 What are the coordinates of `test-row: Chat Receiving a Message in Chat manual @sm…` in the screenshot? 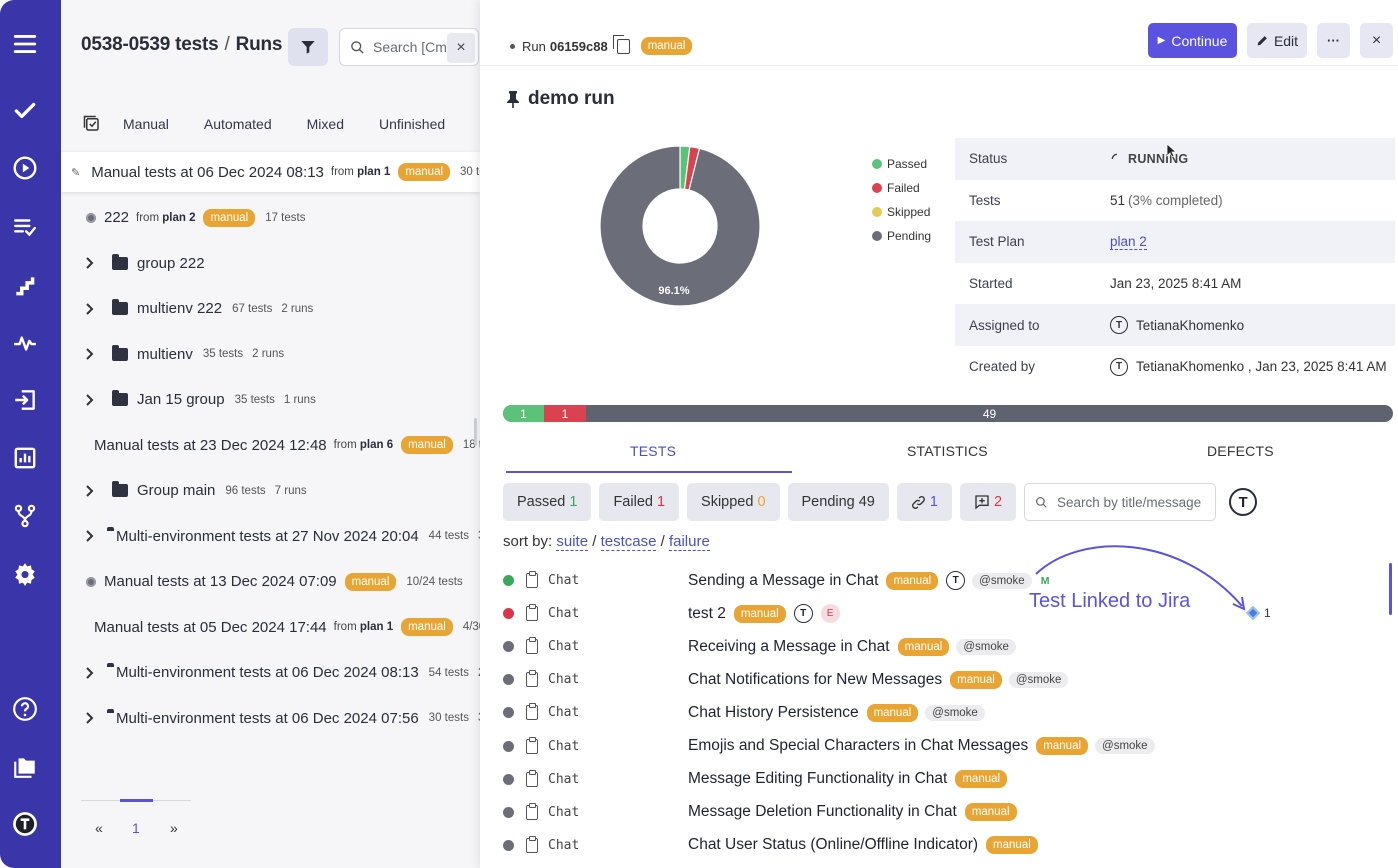 It's located at (933, 646).